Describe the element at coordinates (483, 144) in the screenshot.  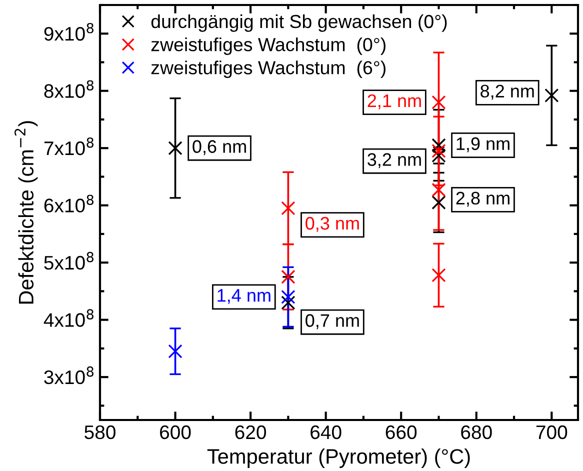
I see `annotation: 1,9 nm` at that location.